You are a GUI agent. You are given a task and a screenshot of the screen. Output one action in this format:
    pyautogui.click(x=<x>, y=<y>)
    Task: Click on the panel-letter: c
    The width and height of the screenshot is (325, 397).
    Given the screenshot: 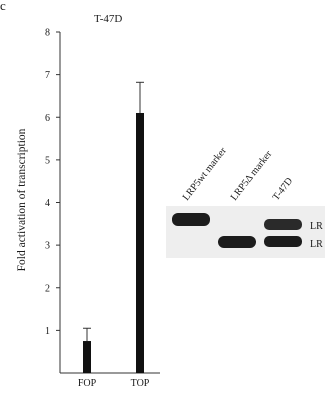 What is the action you would take?
    pyautogui.click(x=3, y=6)
    